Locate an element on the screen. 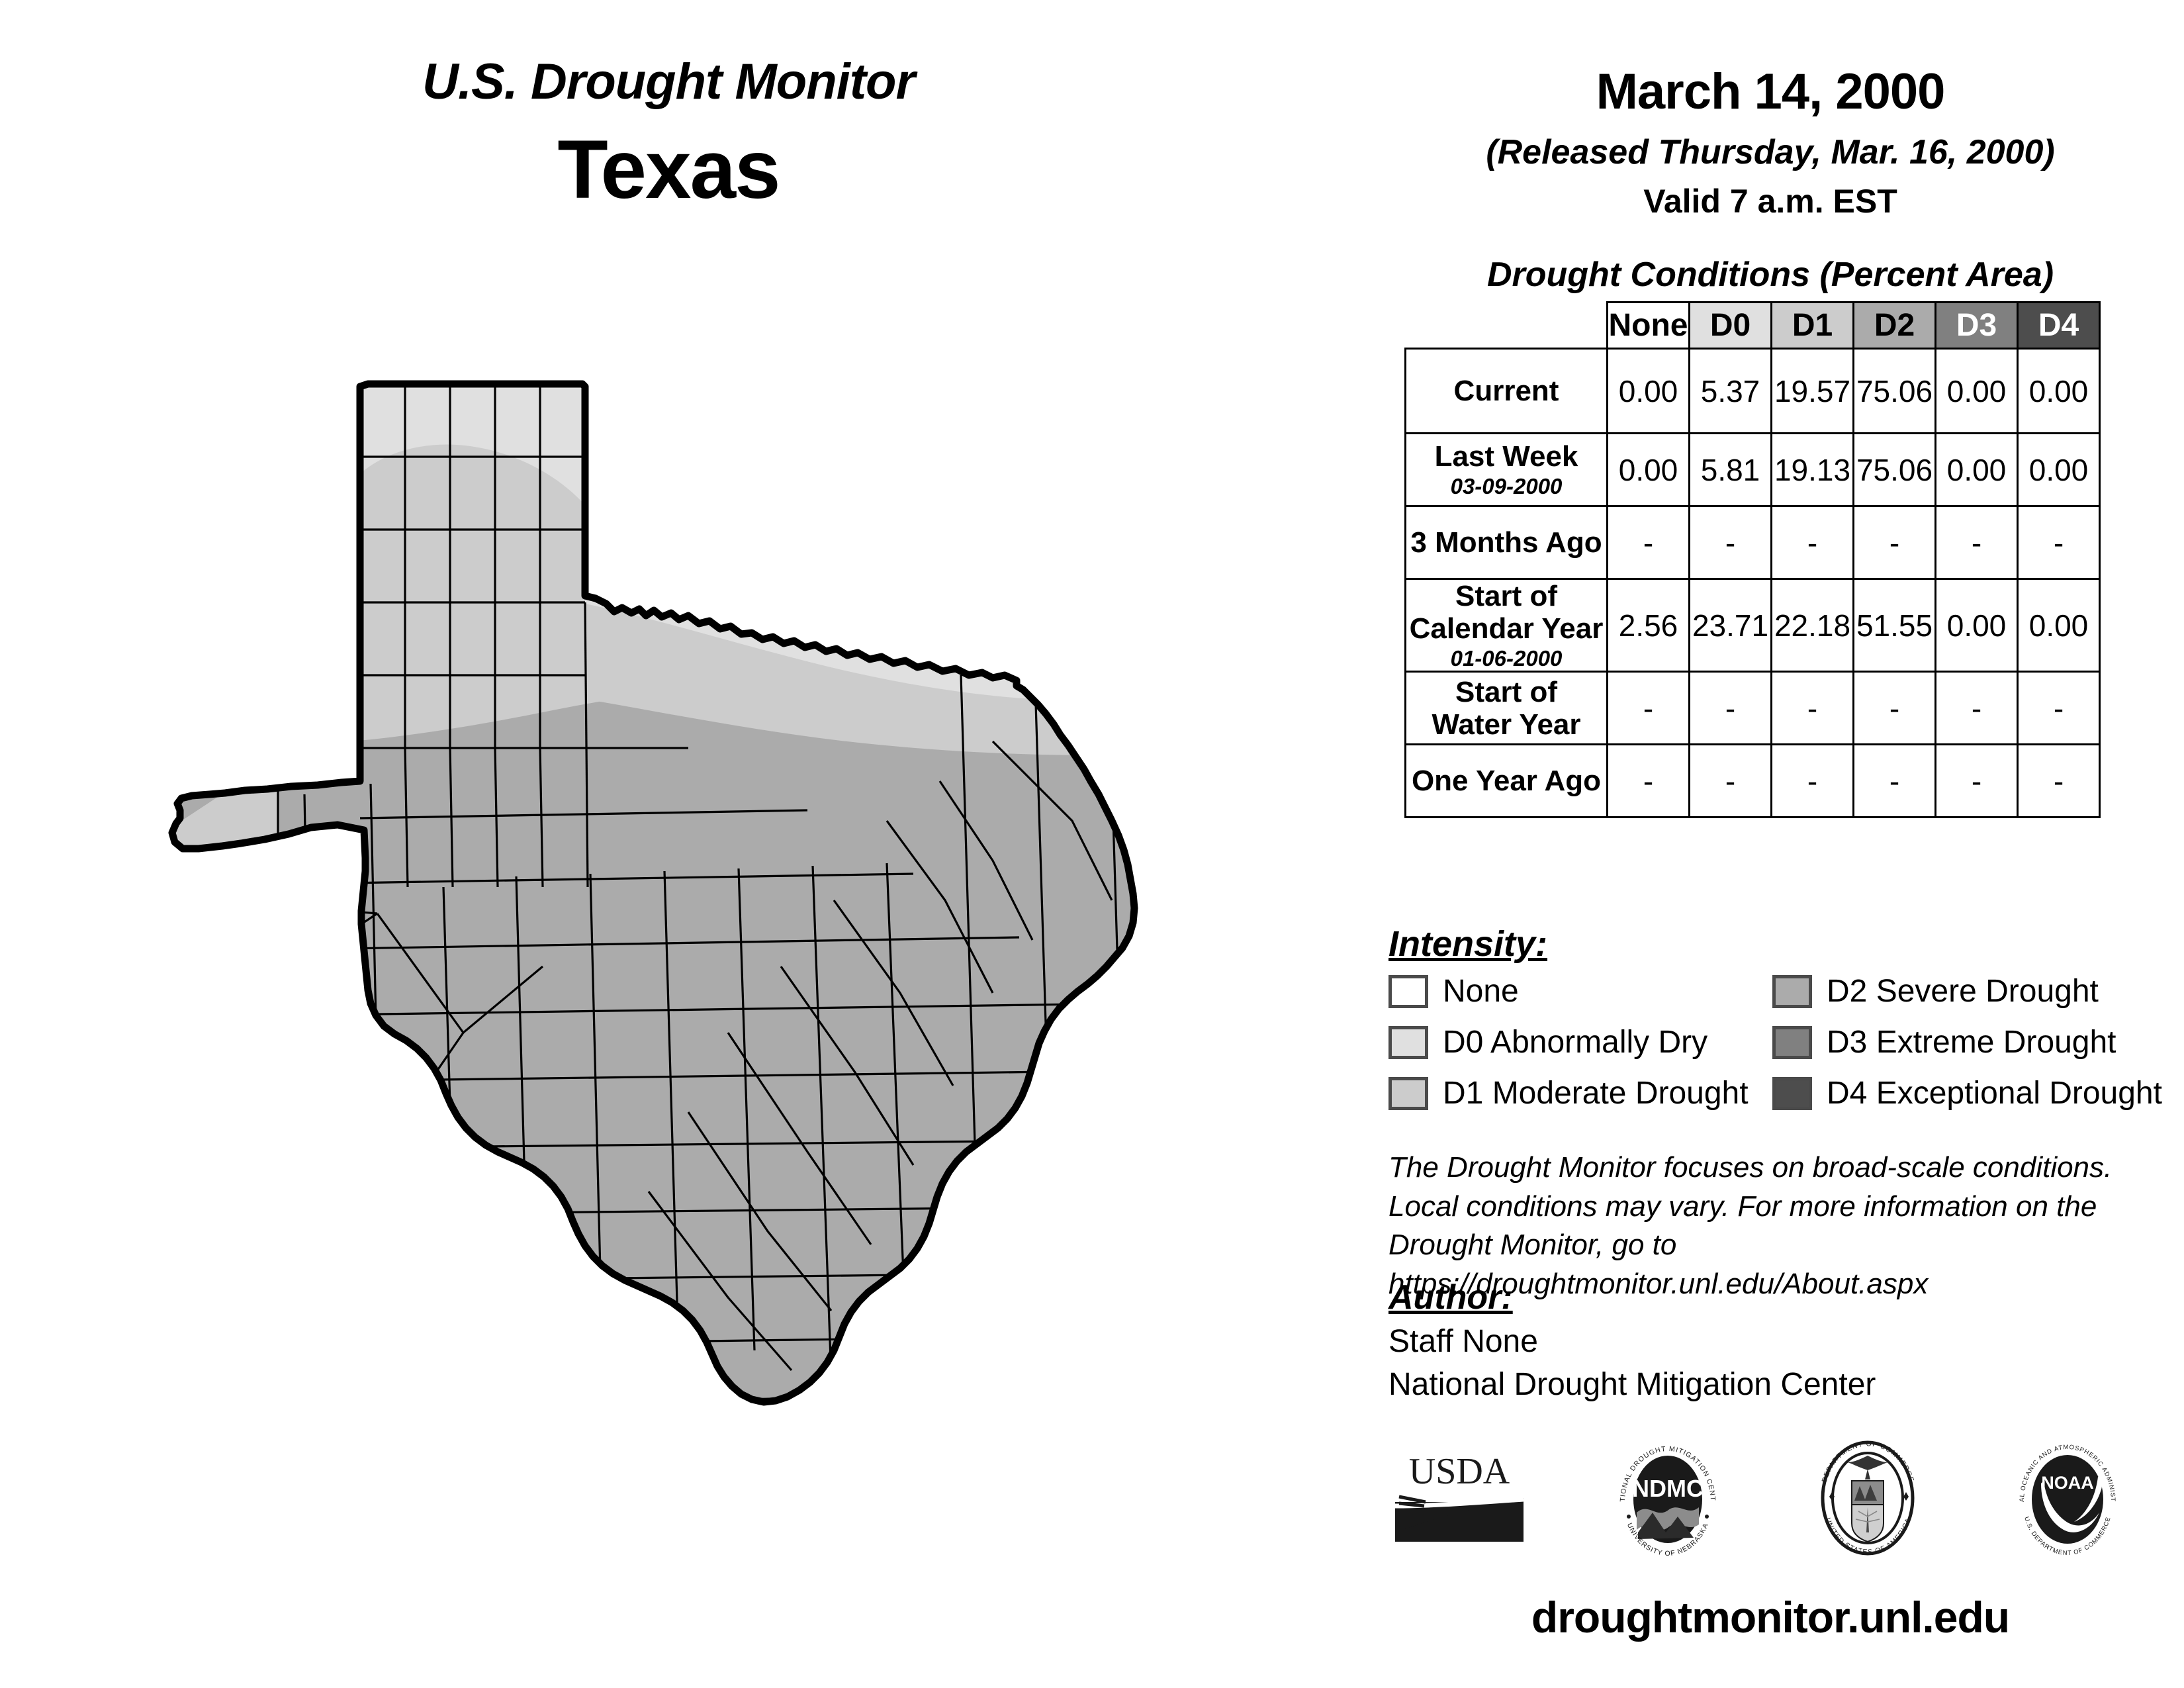  table-row: Start of Water Year - - - - - - is located at coordinates (1752, 708).